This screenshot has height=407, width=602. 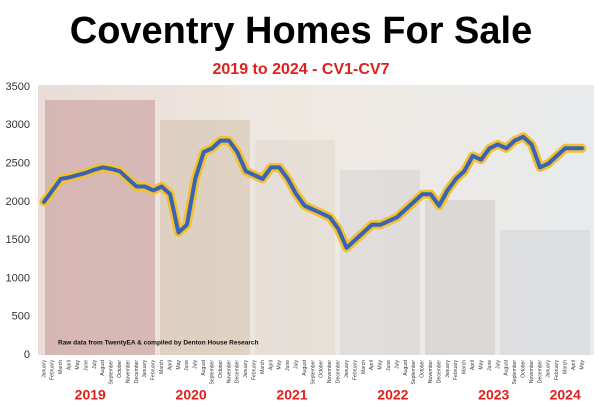 I want to click on year-label: 2023, so click(x=493, y=395).